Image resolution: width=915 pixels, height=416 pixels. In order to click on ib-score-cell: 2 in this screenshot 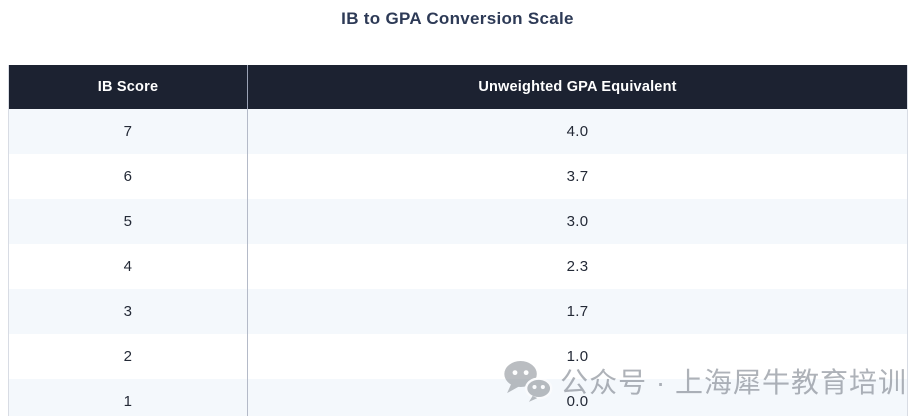, I will do `click(128, 356)`.